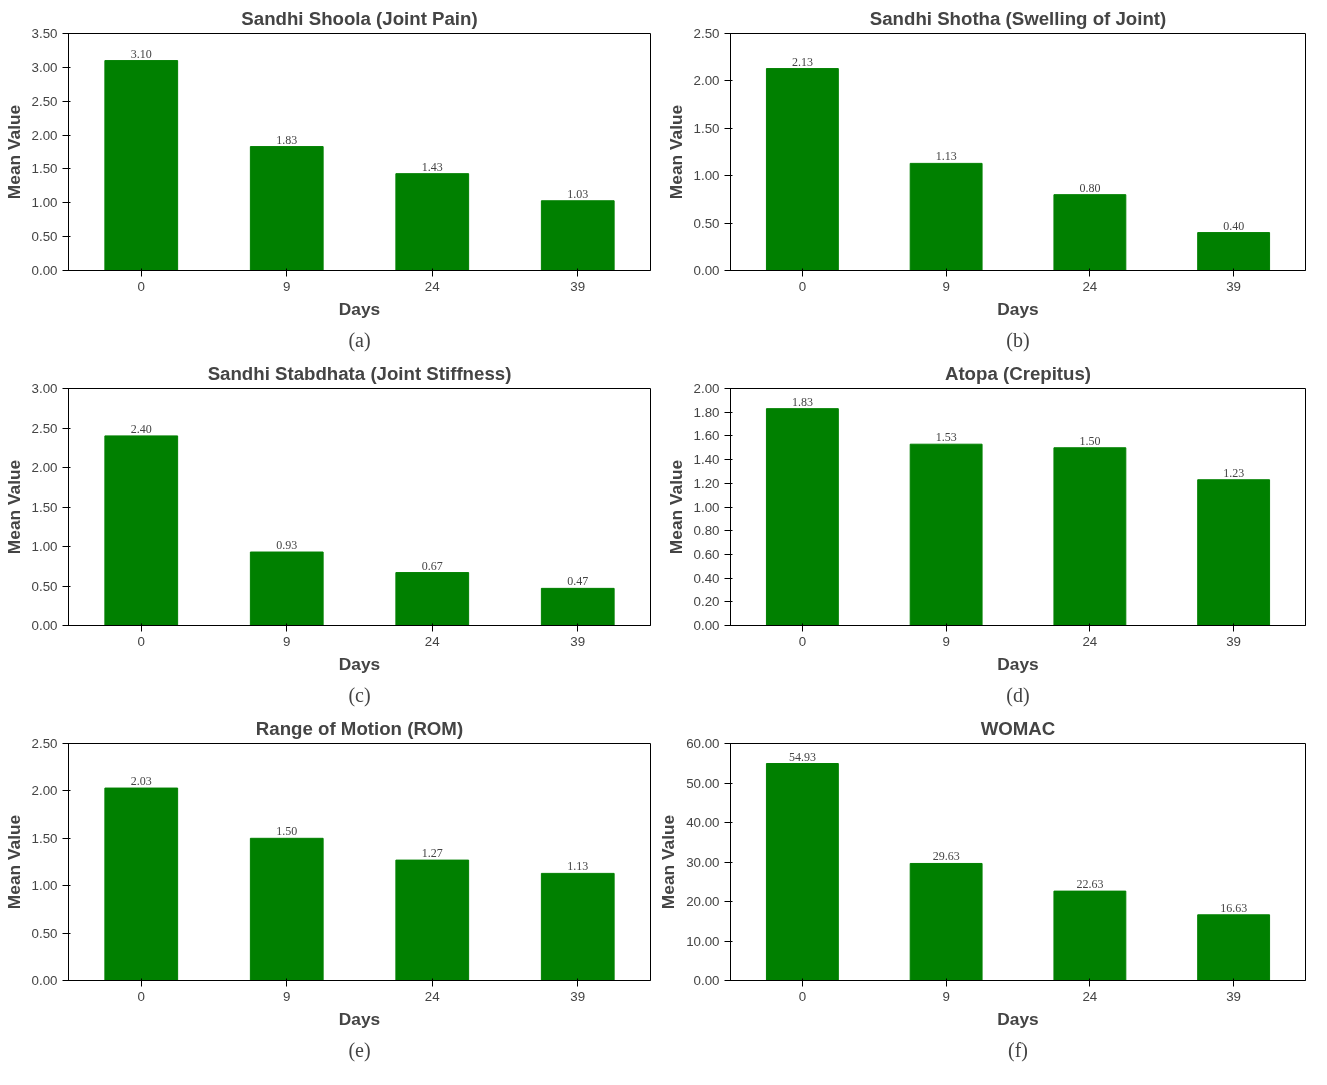 Image resolution: width=1327 pixels, height=1085 pixels. What do you see at coordinates (703, 822) in the screenshot?
I see `y-tick-label: 40.00` at bounding box center [703, 822].